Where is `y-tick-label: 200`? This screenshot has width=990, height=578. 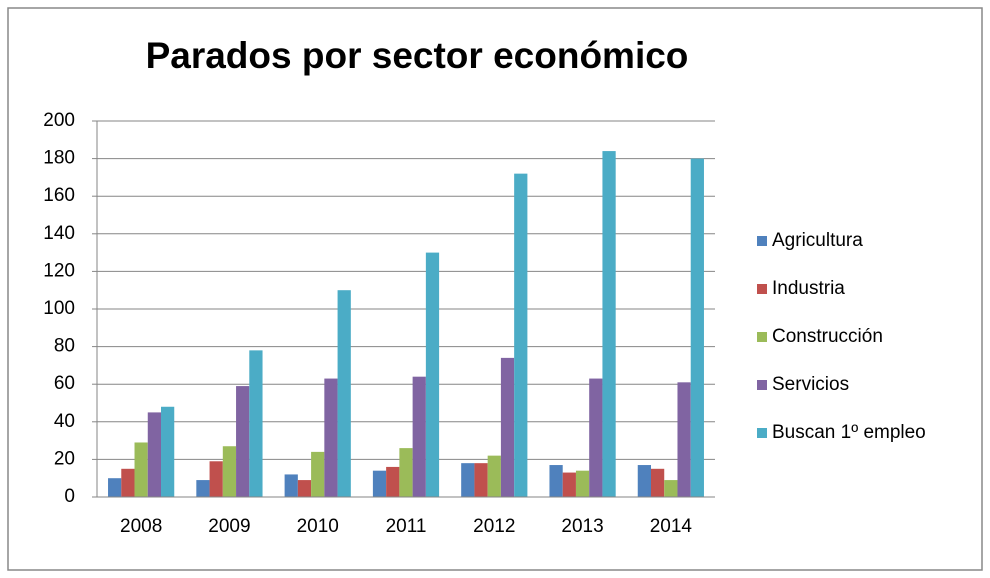 y-tick-label: 200 is located at coordinates (59, 120).